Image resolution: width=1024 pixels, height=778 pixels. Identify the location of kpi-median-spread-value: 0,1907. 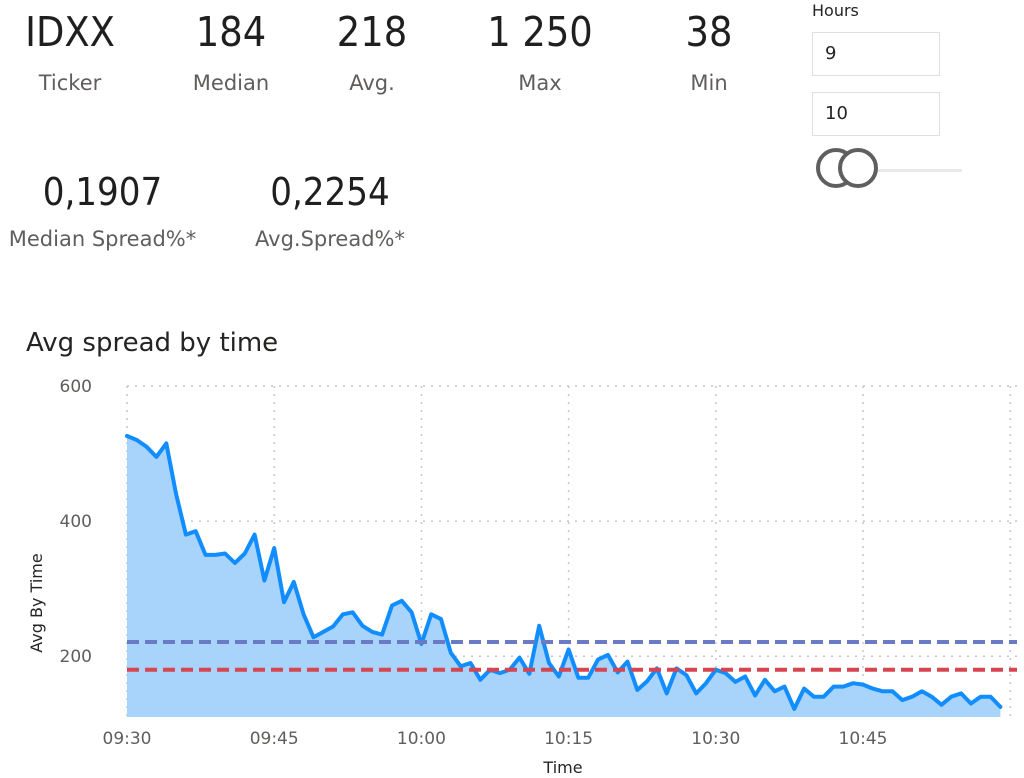
(102, 192).